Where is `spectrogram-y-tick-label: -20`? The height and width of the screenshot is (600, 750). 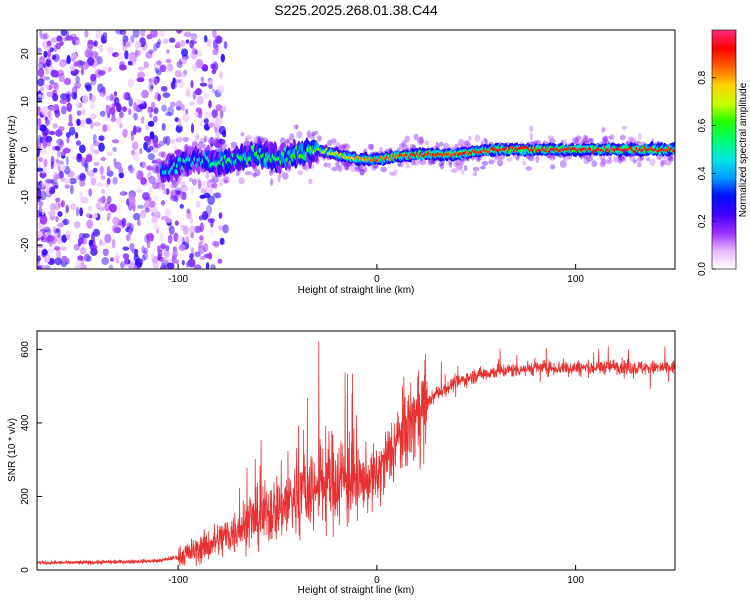
spectrogram-y-tick-label: -20 is located at coordinates (25, 244).